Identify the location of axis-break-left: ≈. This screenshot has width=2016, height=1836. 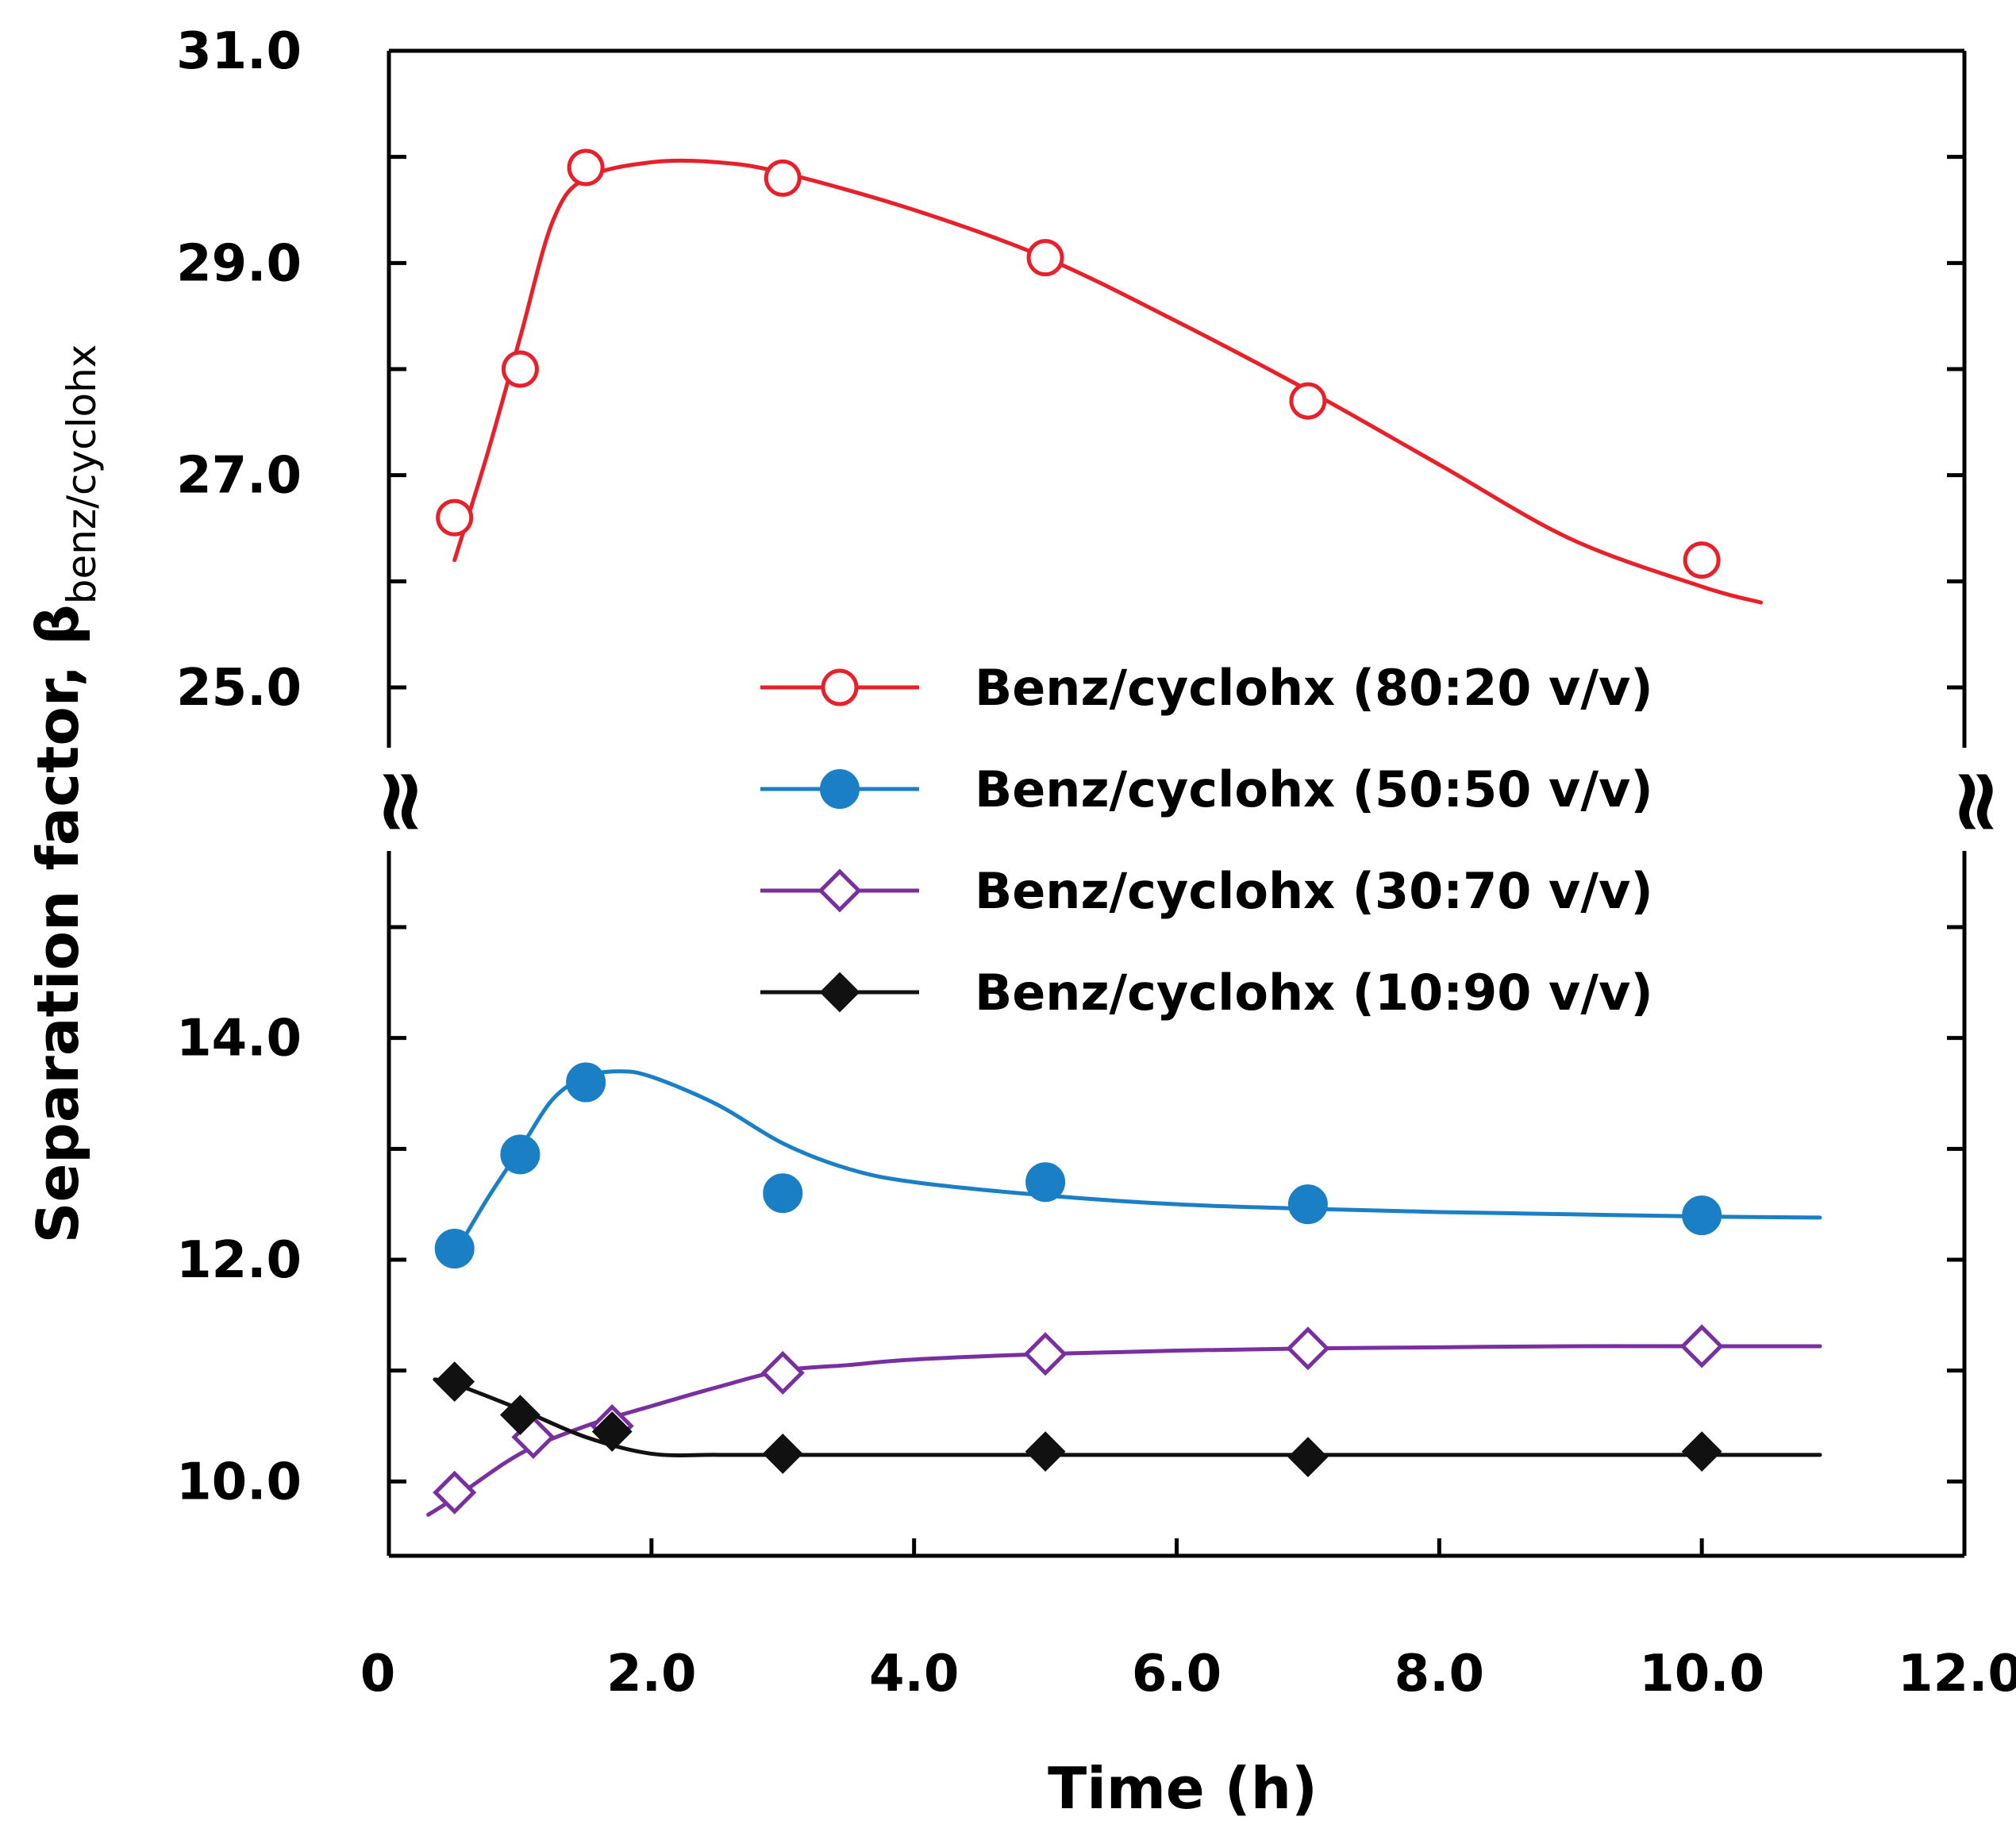
(403, 801).